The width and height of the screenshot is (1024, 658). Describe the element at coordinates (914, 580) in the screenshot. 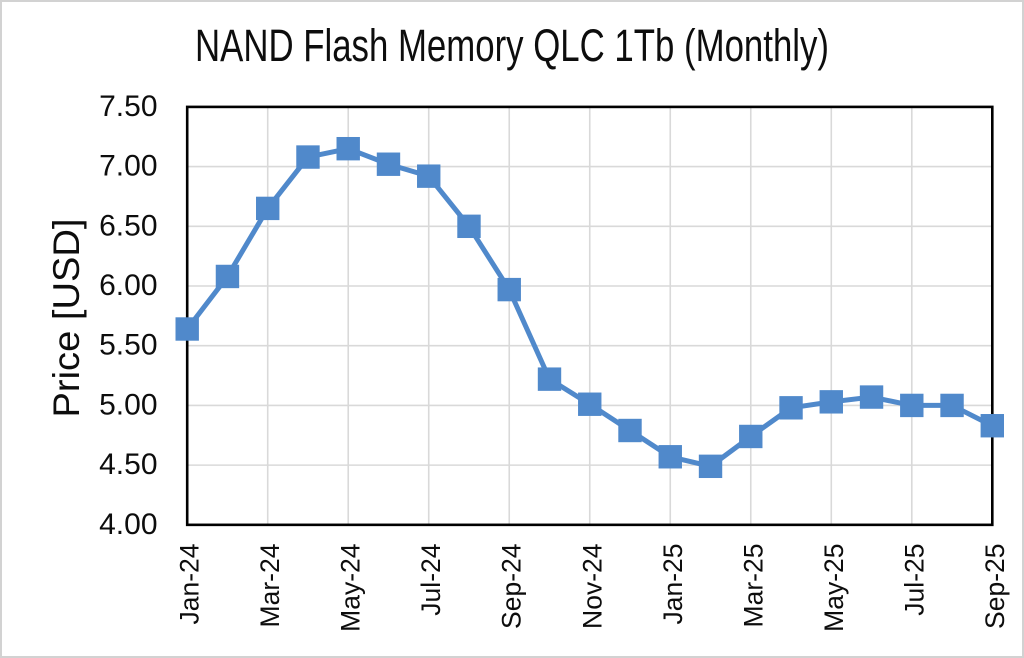

I see `svg-text: Jul-25` at that location.